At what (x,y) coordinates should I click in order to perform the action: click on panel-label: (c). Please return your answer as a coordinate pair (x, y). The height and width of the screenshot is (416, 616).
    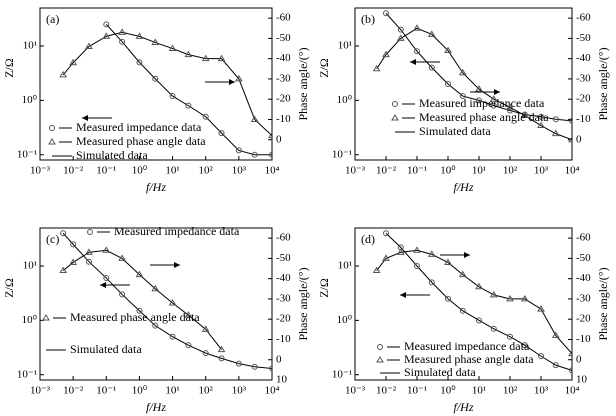
    Looking at the image, I should click on (52, 239).